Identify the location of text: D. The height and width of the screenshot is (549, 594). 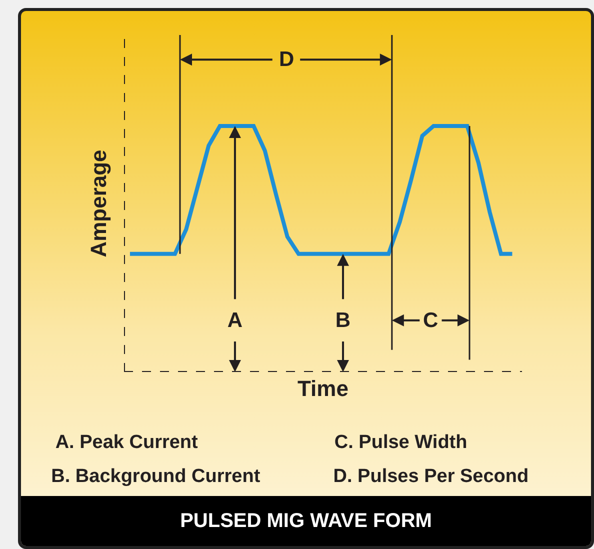
(286, 59).